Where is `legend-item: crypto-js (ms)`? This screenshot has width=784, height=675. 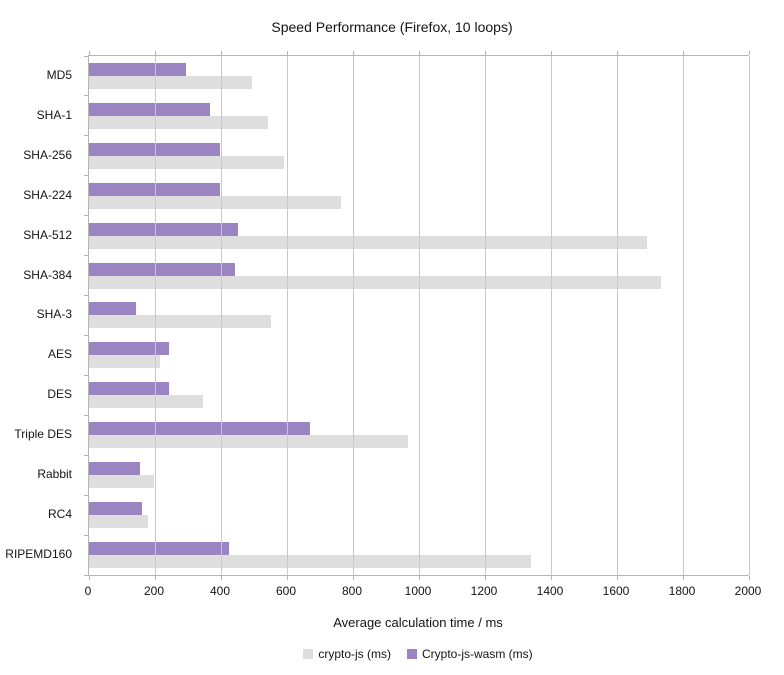 legend-item: crypto-js (ms) is located at coordinates (347, 654).